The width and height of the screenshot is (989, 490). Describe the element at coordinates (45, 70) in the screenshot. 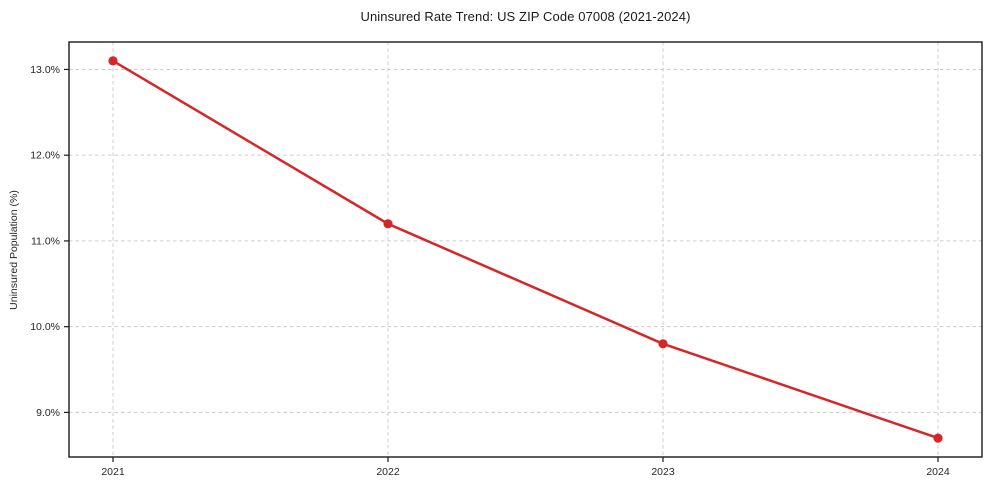

I see `y-tick-label: 13.0%` at that location.